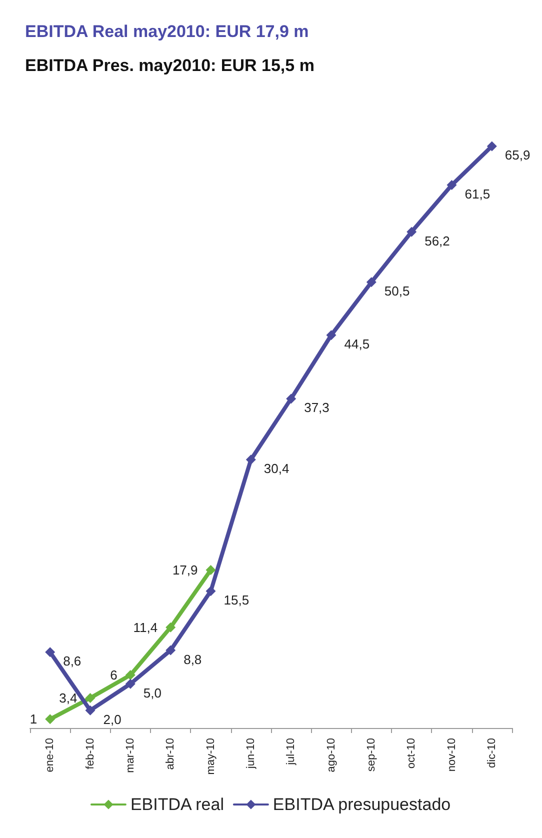 The image size is (542, 838). Describe the element at coordinates (437, 240) in the screenshot. I see `data-label: 56,2` at that location.